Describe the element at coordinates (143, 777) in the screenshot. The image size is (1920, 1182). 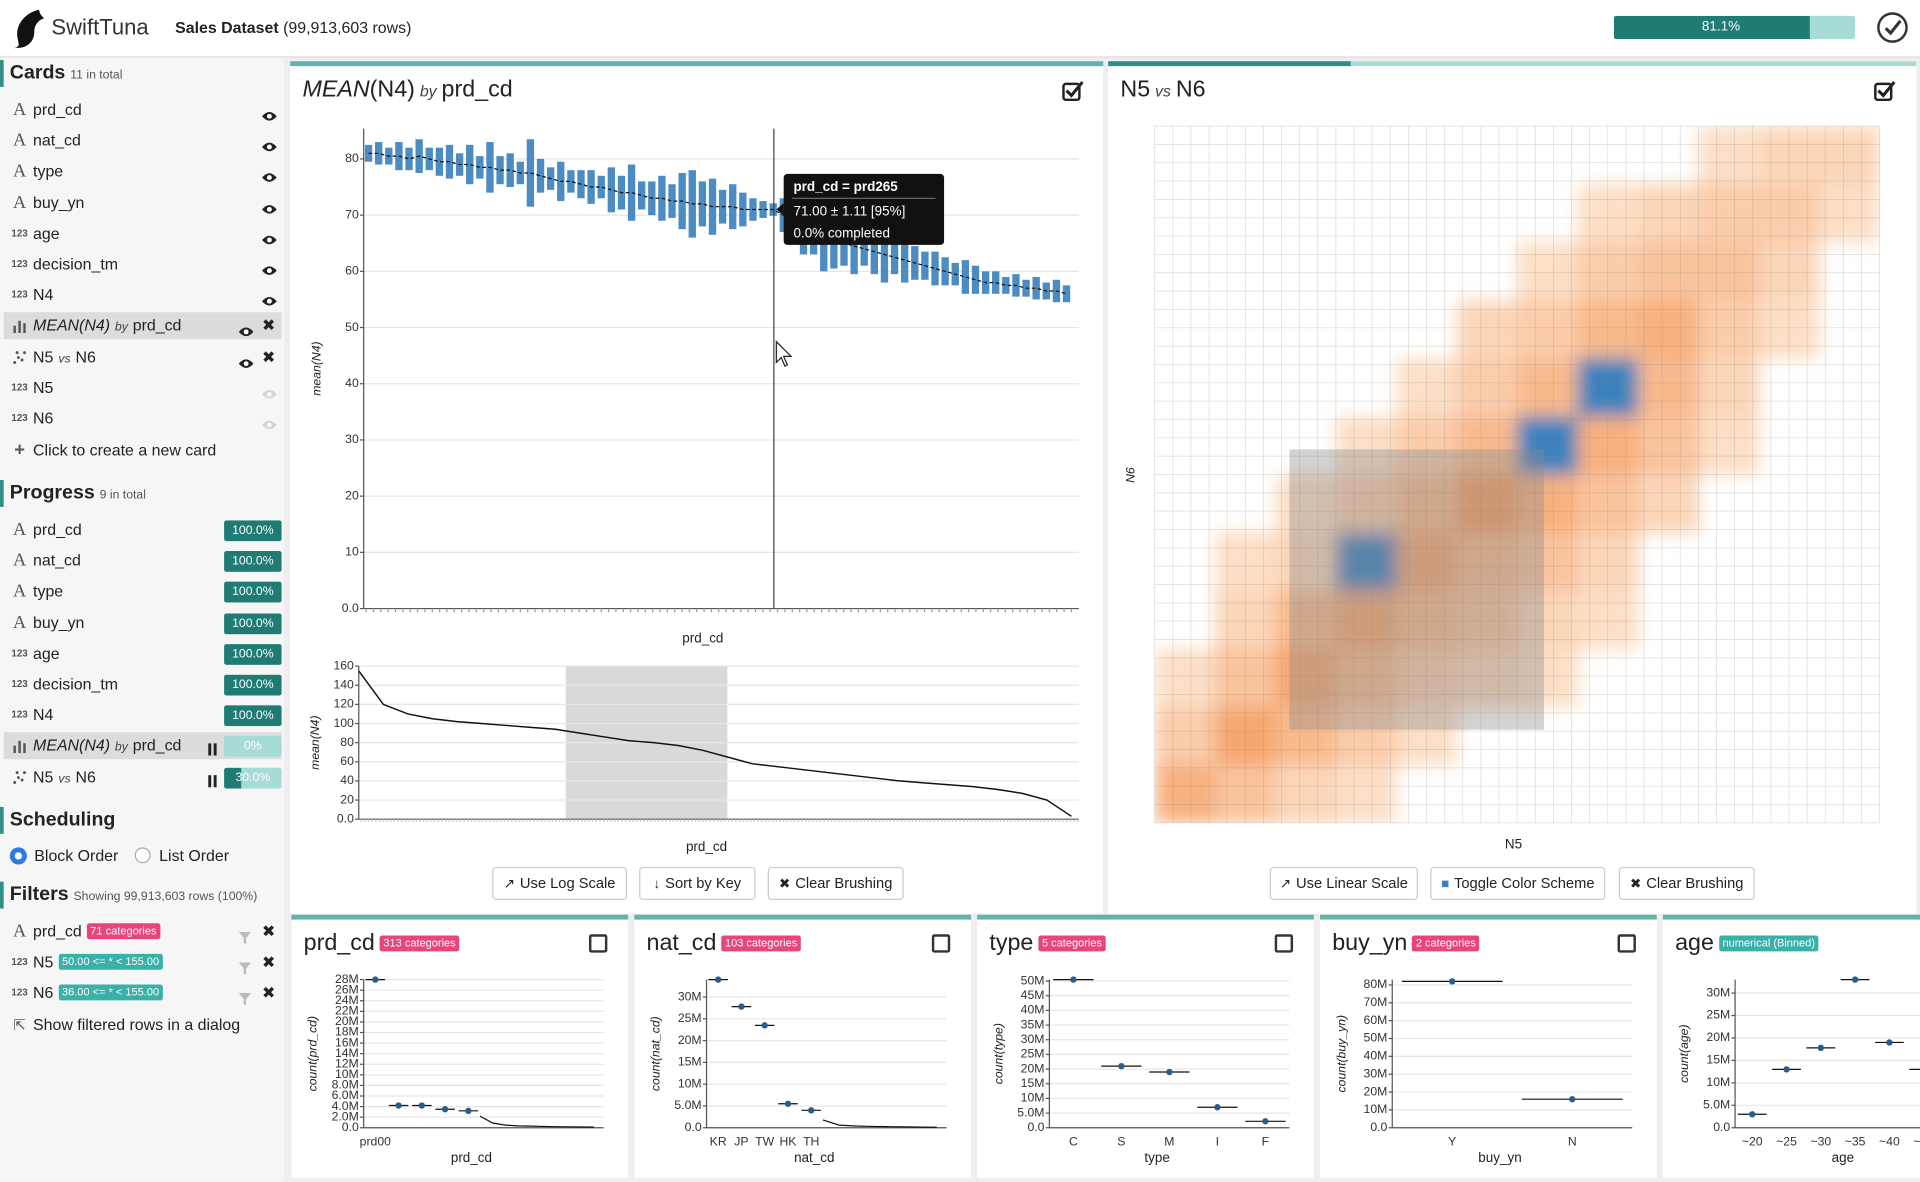
I see `sidebar-row: N5 vs N6` at that location.